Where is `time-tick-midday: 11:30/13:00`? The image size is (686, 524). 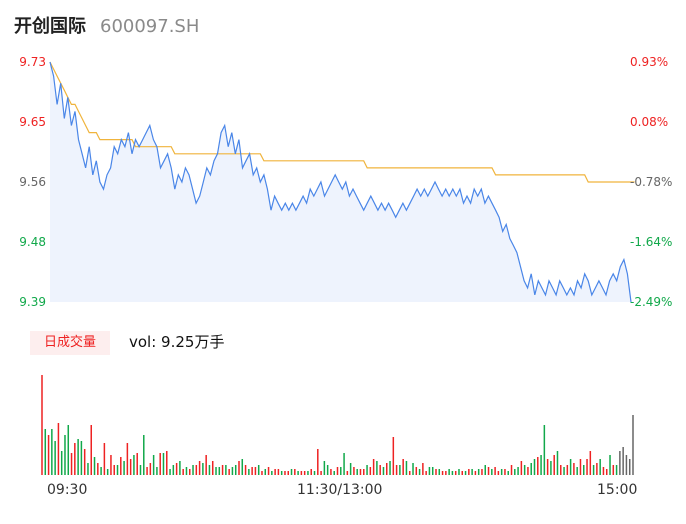
time-tick-midday: 11:30/13:00 is located at coordinates (340, 490).